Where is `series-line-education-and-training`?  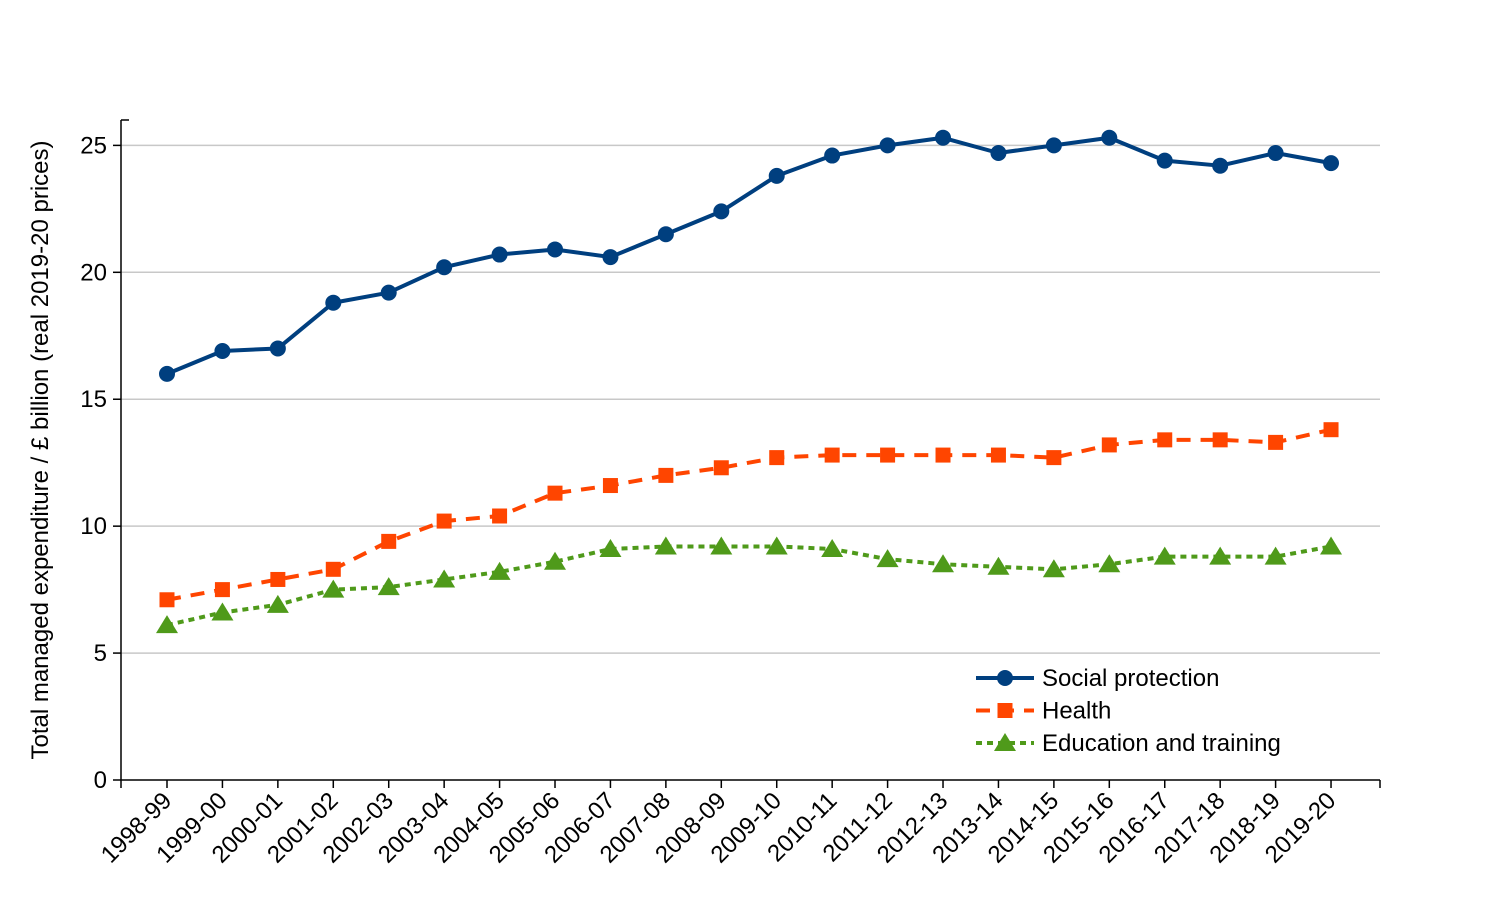 series-line-education-and-training is located at coordinates (749, 586).